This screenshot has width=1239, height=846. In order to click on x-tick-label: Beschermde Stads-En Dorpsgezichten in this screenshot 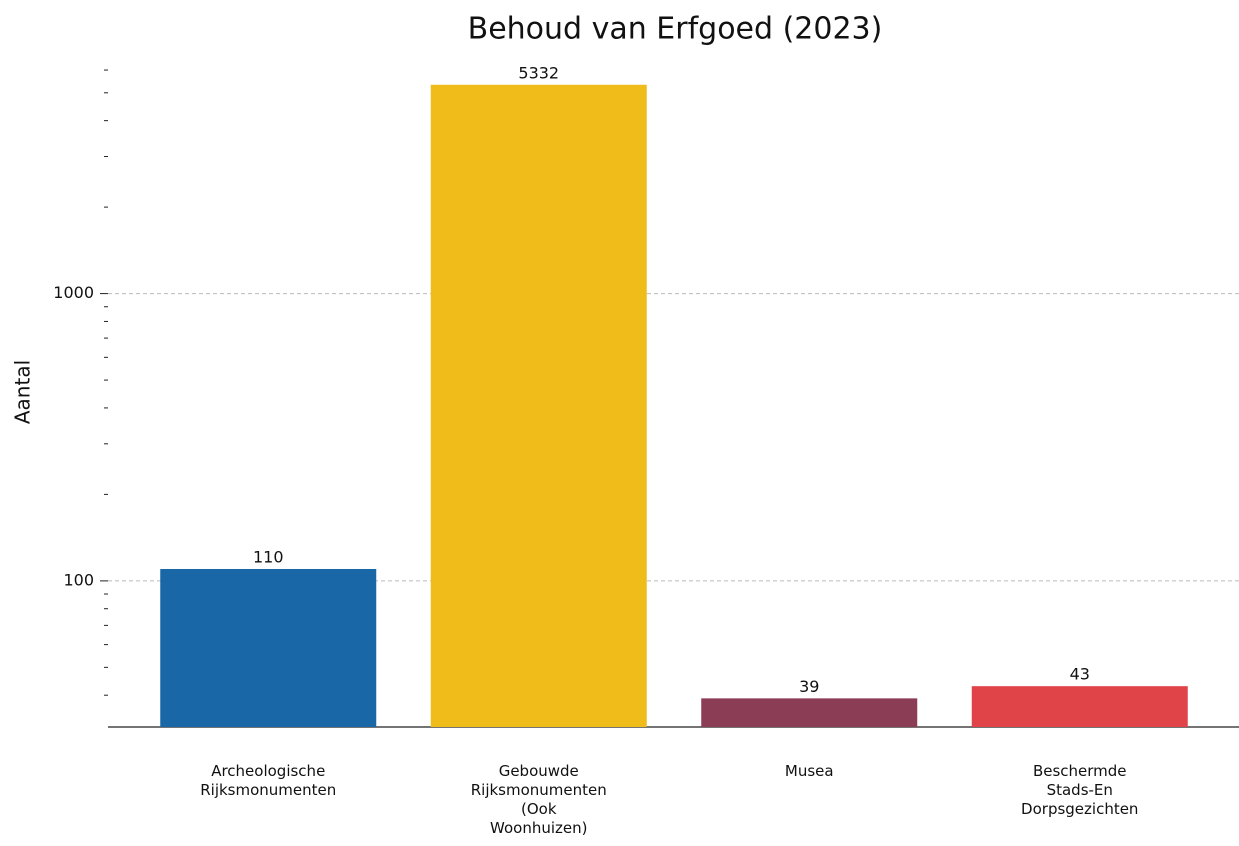, I will do `click(1080, 790)`.